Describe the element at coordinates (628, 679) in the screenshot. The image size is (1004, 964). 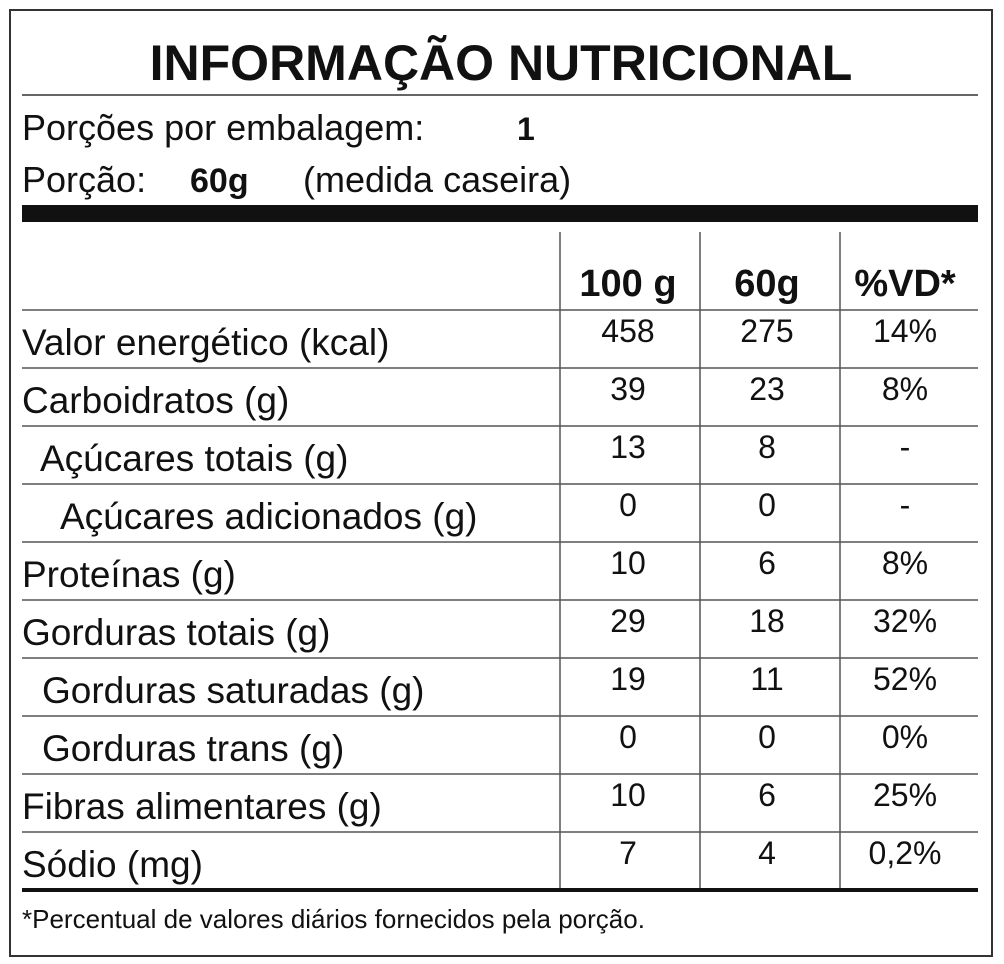
I see `nutrient-value: 19` at that location.